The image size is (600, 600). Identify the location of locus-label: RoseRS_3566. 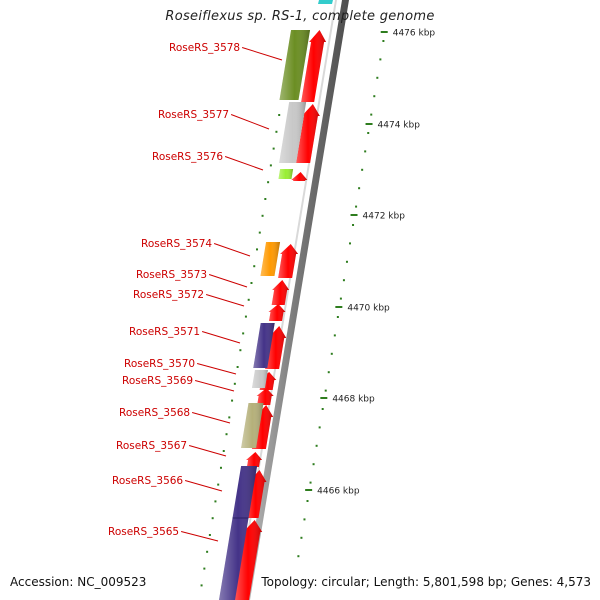
(147, 481).